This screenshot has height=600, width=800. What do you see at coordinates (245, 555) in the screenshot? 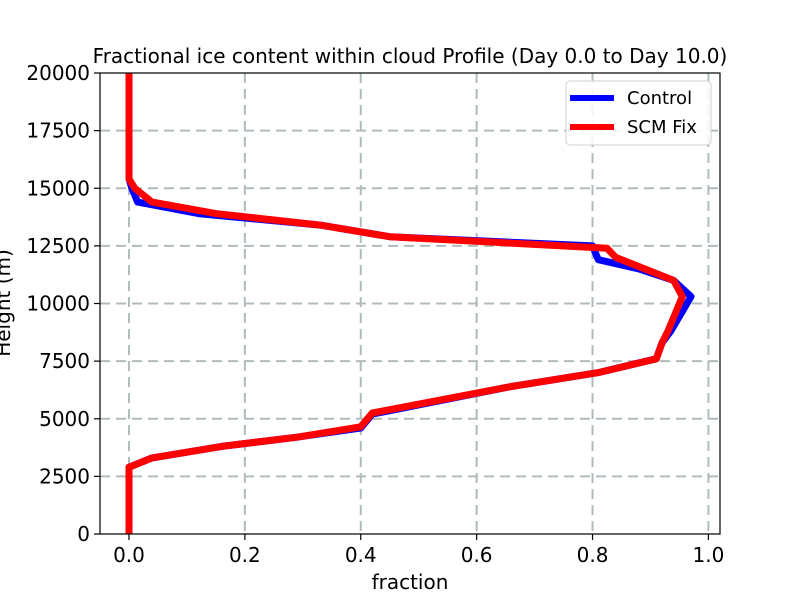
I see `x-tick-label: 0.2` at bounding box center [245, 555].